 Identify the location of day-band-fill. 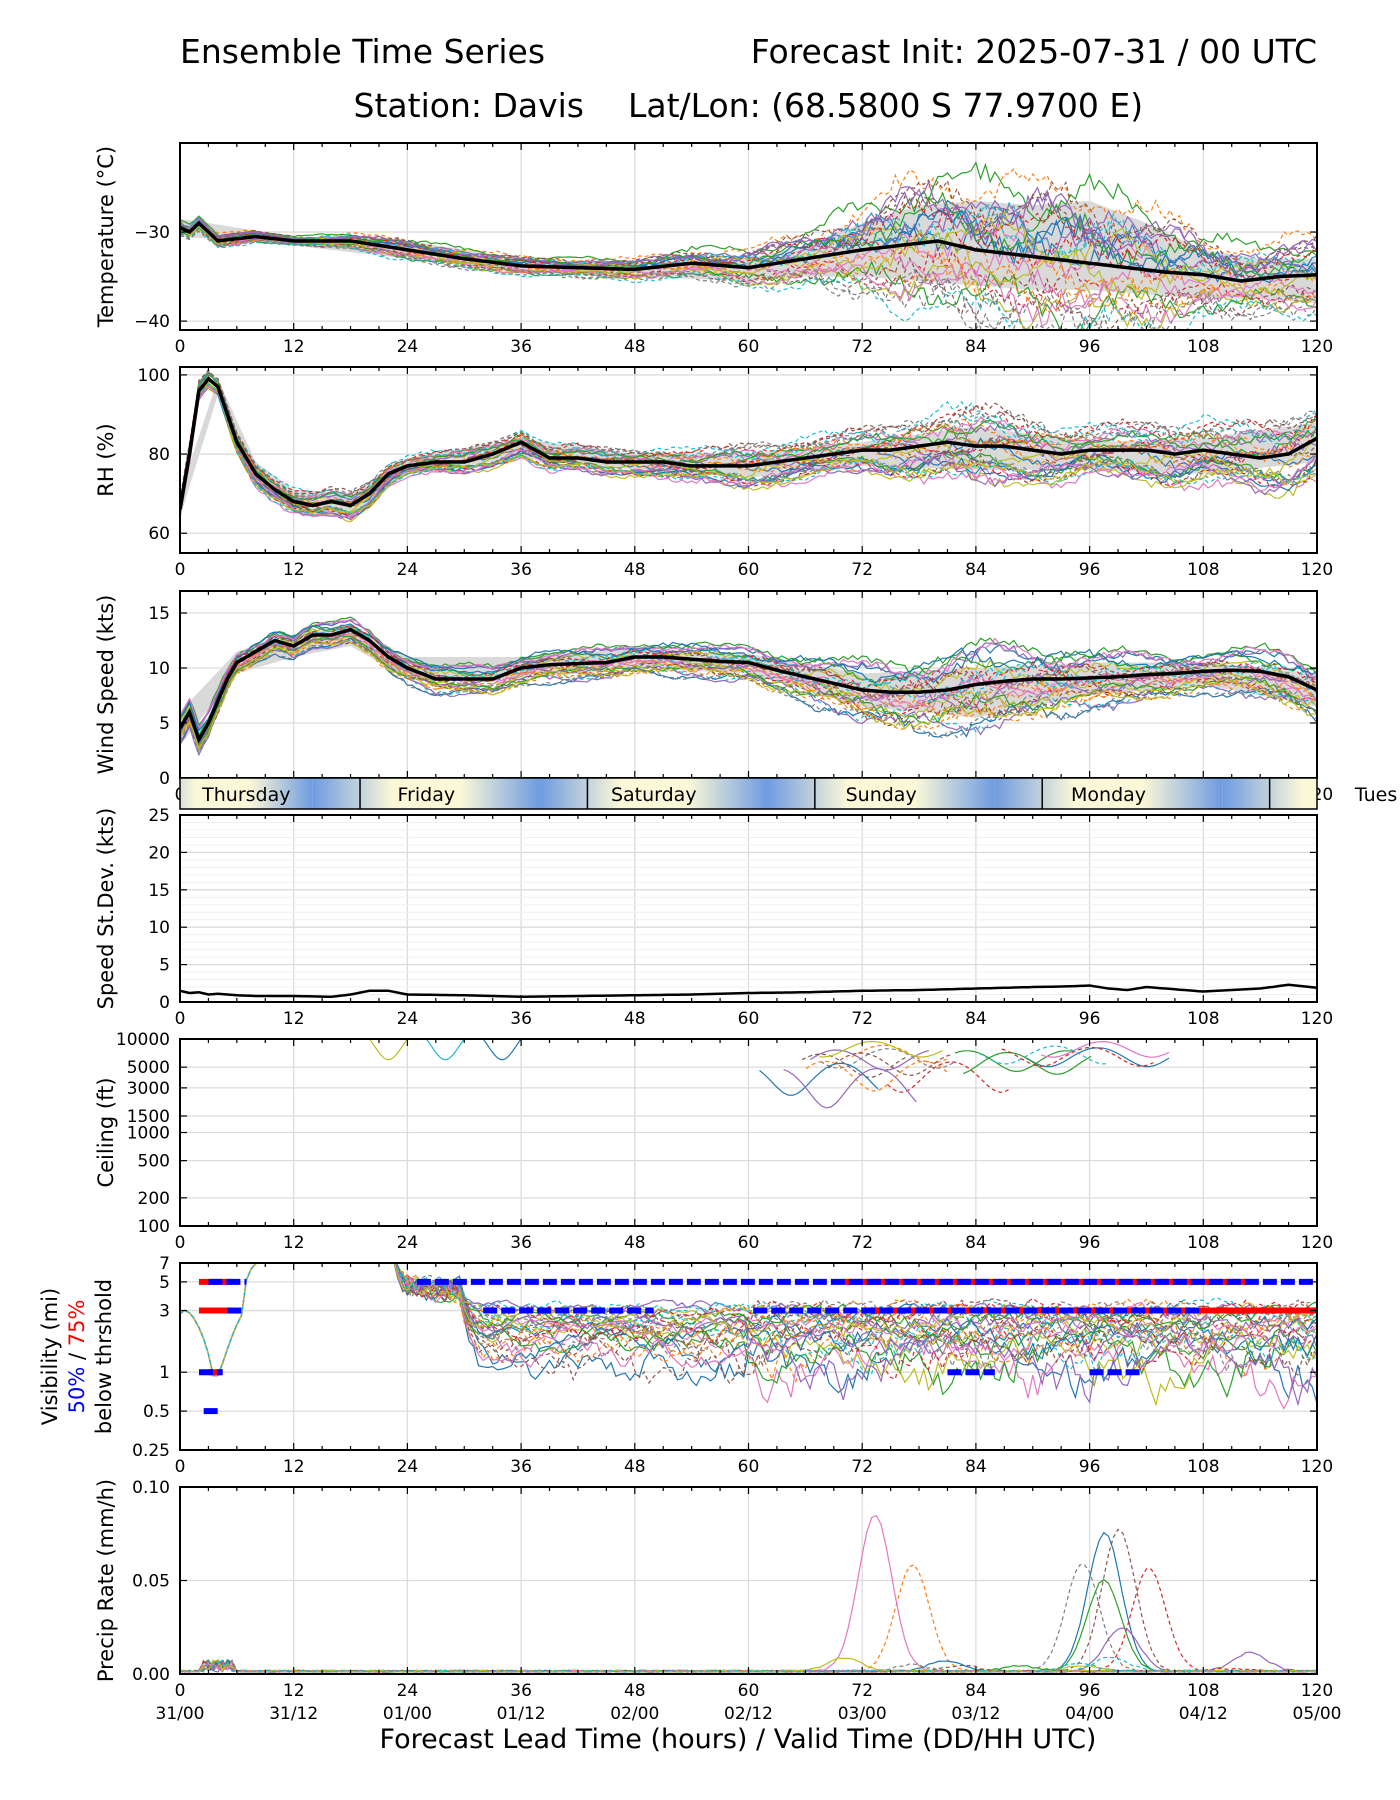
(748, 793).